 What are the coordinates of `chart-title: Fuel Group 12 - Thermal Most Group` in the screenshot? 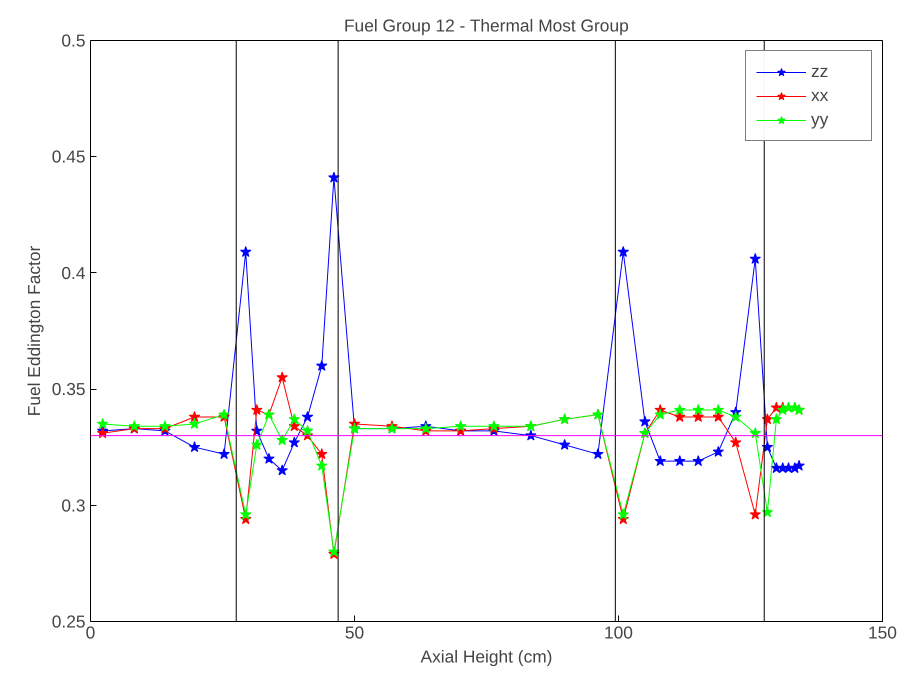 It's located at (486, 26).